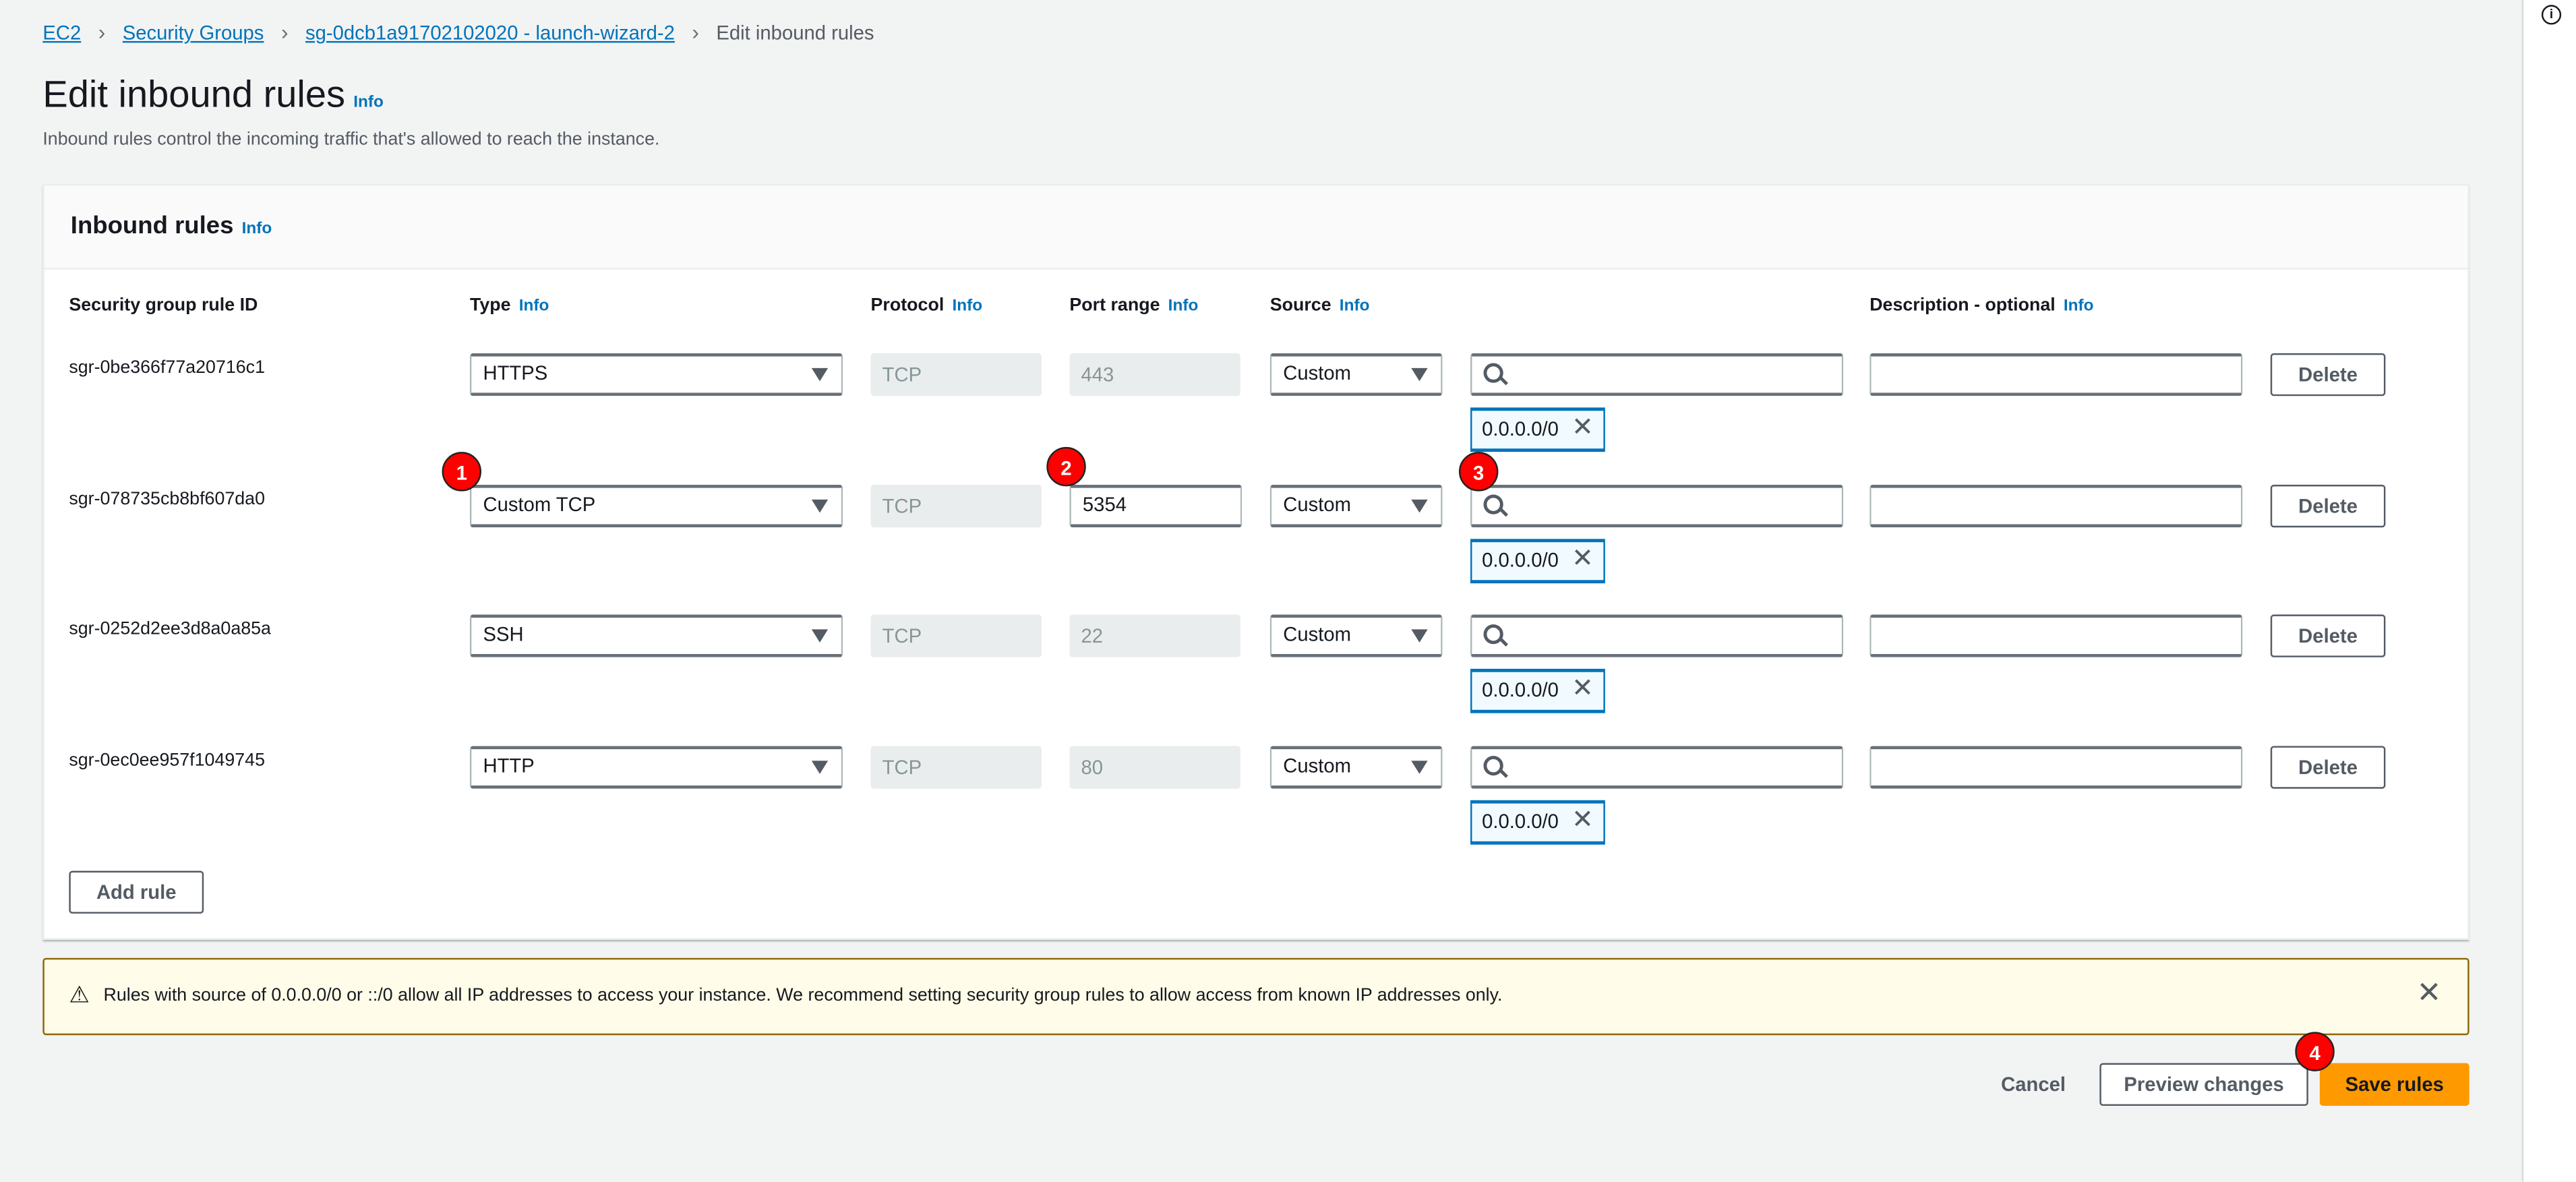 This screenshot has width=2576, height=1182. I want to click on type-value: Custom TCP, so click(539, 504).